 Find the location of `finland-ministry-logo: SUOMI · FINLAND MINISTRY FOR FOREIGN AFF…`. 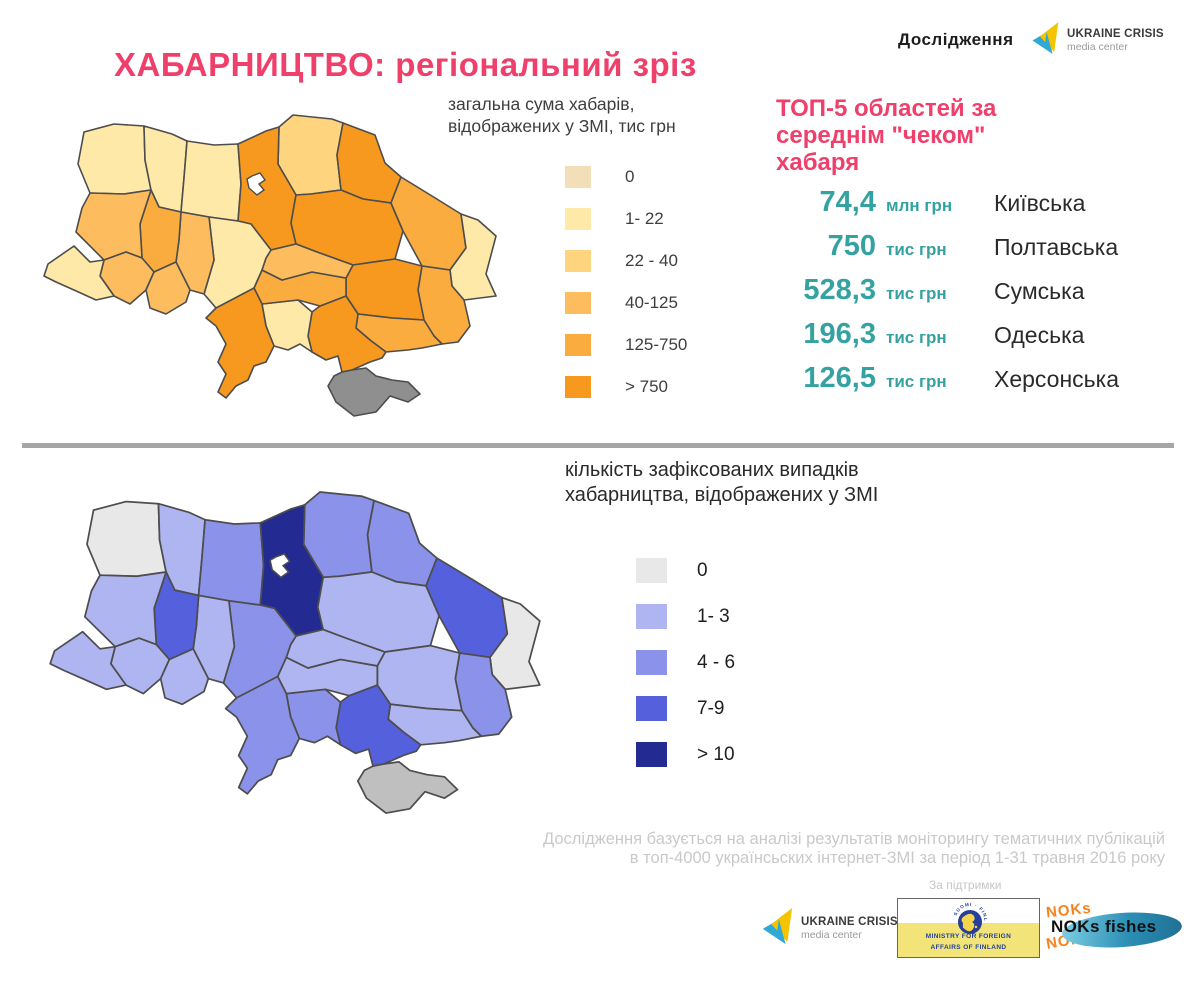

finland-ministry-logo: SUOMI · FINLAND MINISTRY FOR FOREIGN AFF… is located at coordinates (968, 927).